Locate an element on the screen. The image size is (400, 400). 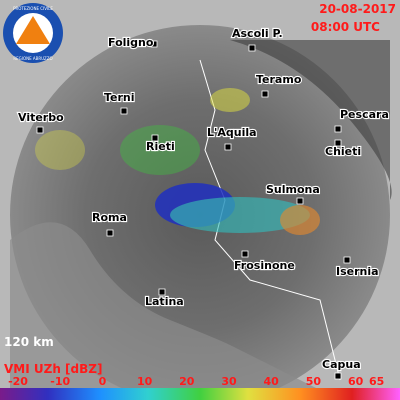
city-label: L'Aquila is located at coordinates (232, 132).